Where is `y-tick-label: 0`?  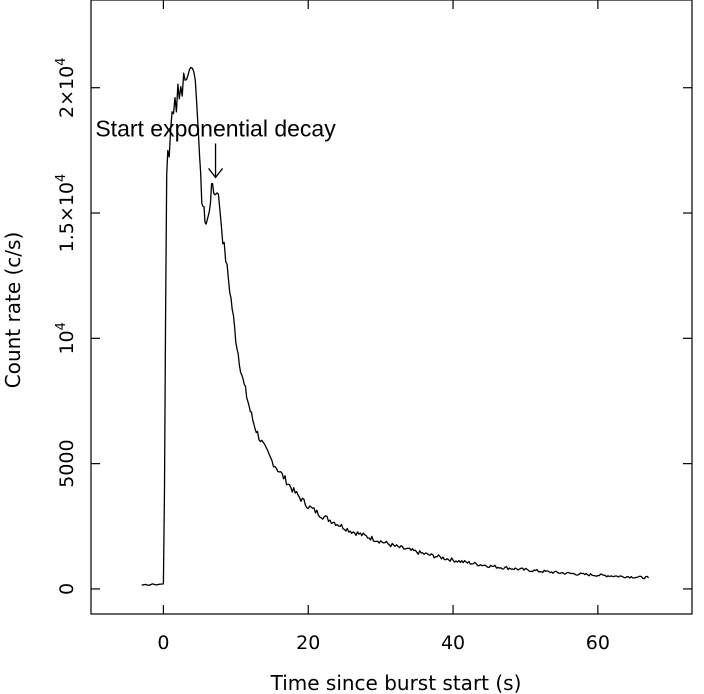 y-tick-label: 0 is located at coordinates (67, 589).